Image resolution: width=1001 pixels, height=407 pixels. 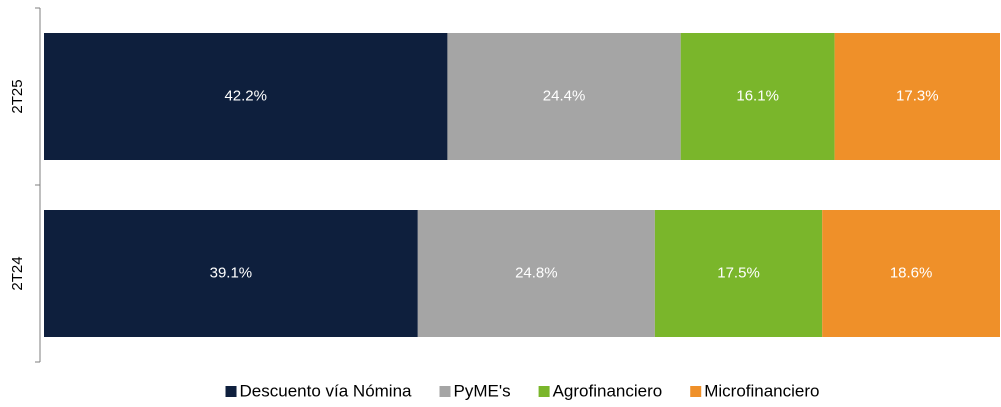 What do you see at coordinates (482, 390) in the screenshot?
I see `legend-label: PyME's` at bounding box center [482, 390].